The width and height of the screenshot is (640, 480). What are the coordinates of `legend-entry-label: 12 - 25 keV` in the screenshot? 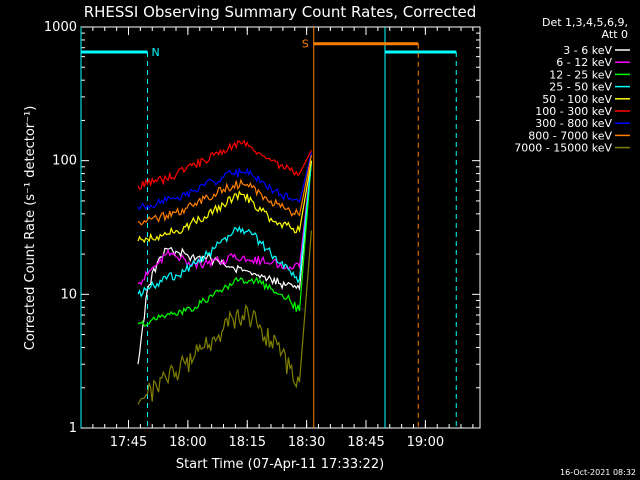 It's located at (580, 74).